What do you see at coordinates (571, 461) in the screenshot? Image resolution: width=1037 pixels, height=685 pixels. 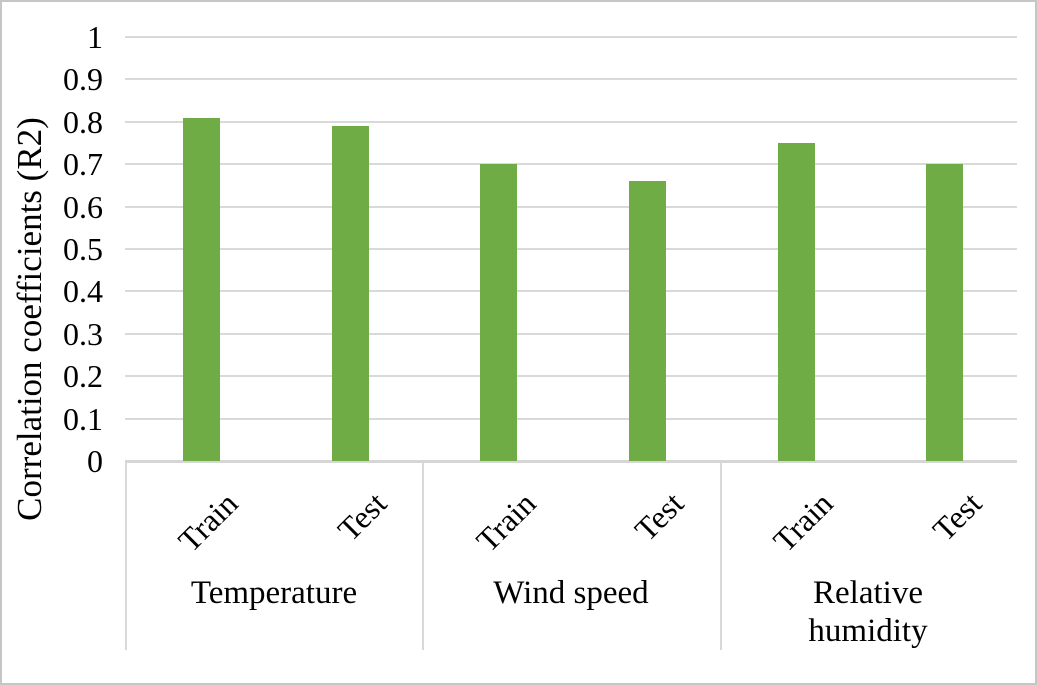 I see `x-axis-line` at bounding box center [571, 461].